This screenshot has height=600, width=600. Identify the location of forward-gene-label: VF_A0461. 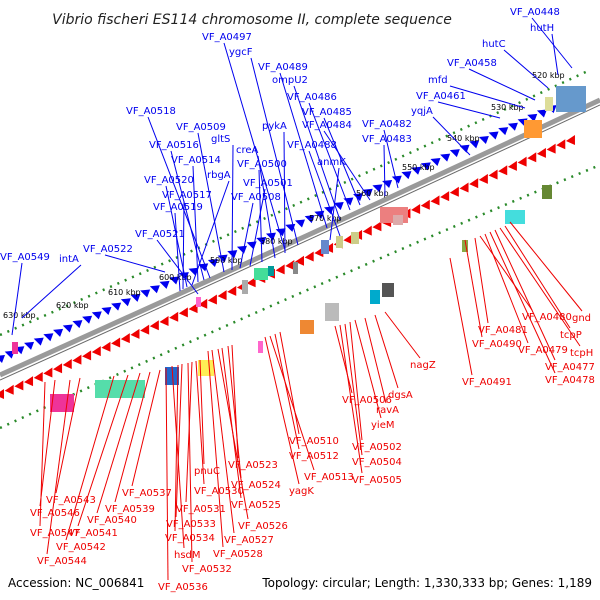
(441, 96).